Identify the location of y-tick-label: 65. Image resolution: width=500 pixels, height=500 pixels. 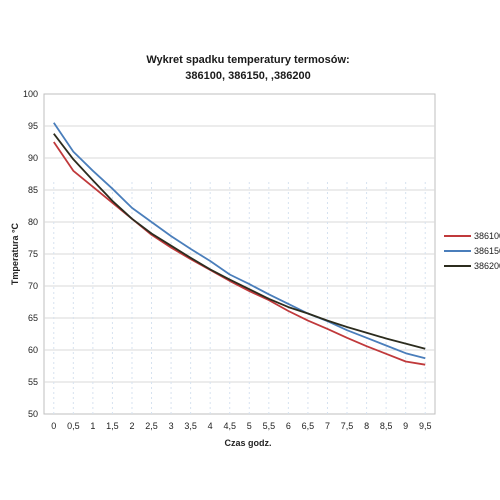
(33, 318).